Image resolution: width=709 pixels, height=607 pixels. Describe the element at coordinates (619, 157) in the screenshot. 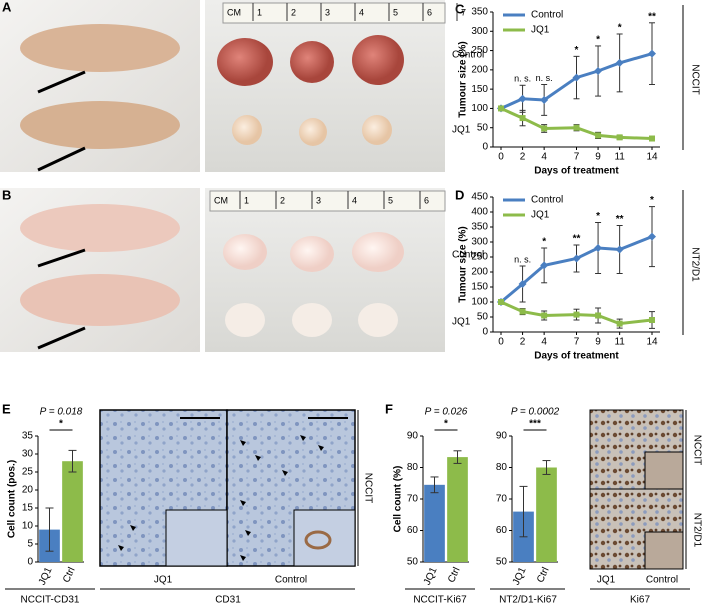

I see `x-tick-label: 11` at that location.